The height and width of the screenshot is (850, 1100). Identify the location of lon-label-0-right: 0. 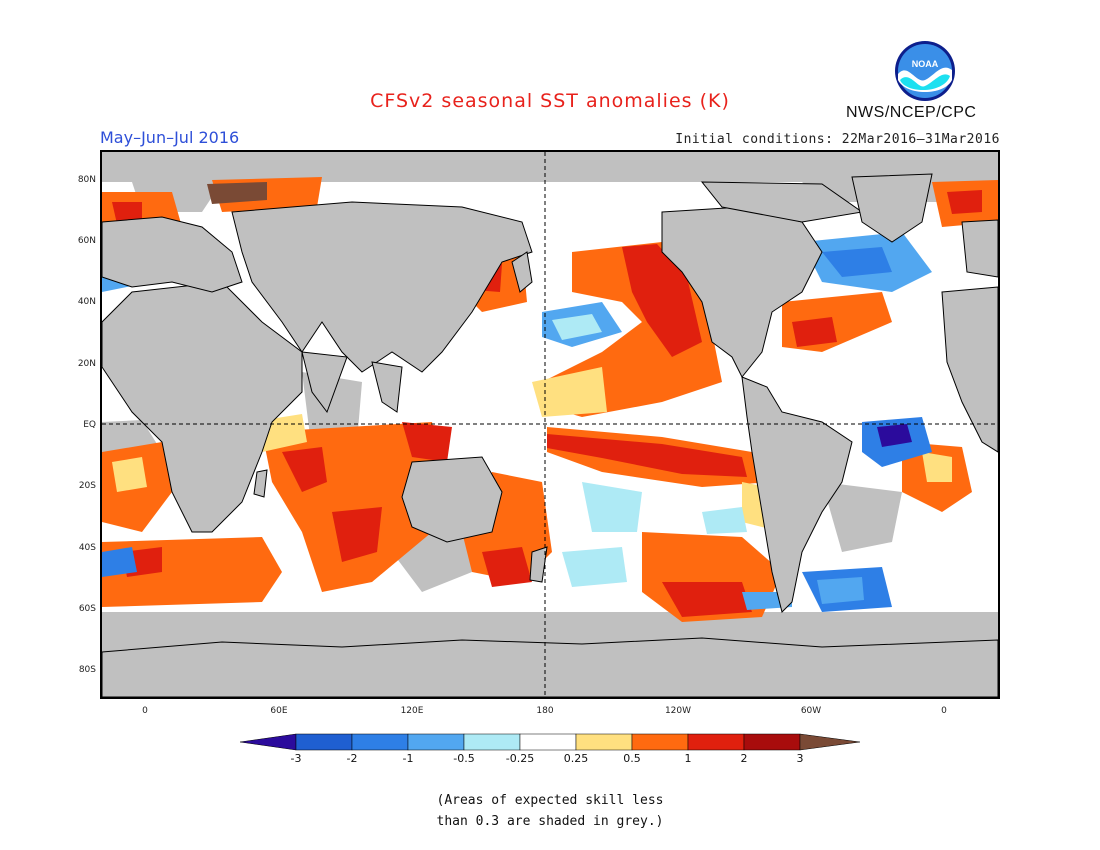
(944, 711).